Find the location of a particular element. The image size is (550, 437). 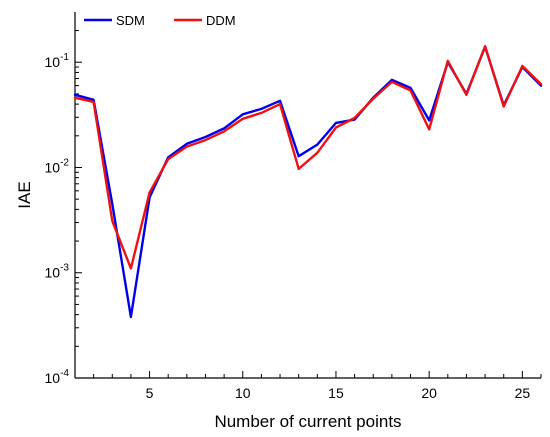

legend: SDM DDM is located at coordinates (160, 20).